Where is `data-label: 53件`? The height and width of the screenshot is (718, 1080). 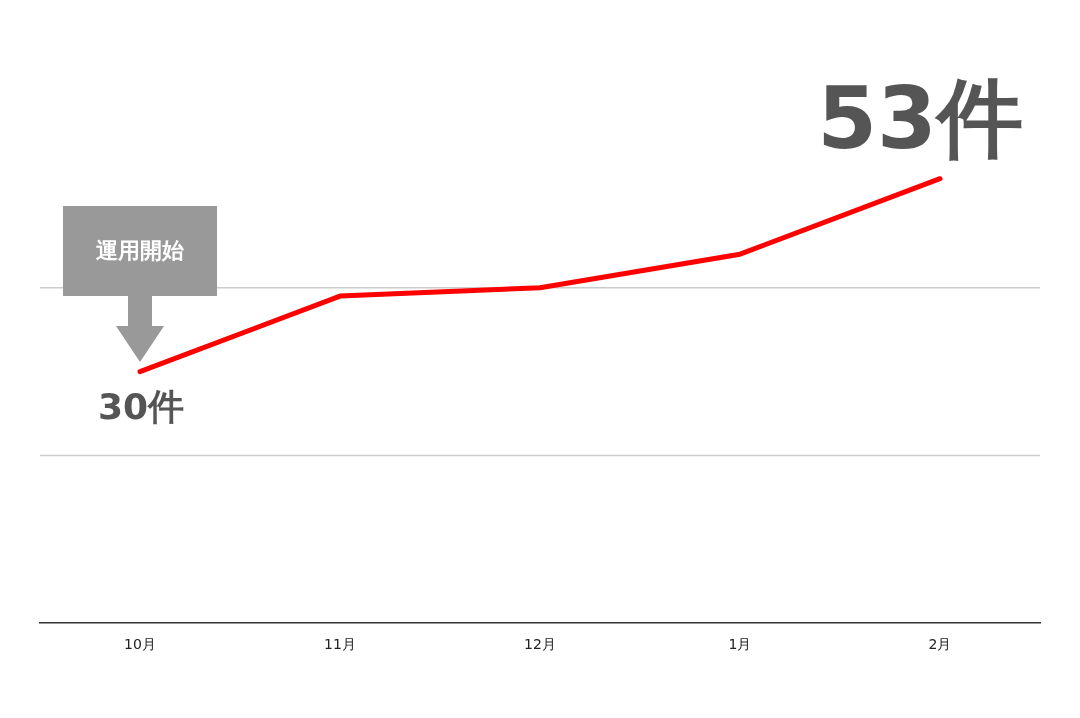 data-label: 53件 is located at coordinates (920, 118).